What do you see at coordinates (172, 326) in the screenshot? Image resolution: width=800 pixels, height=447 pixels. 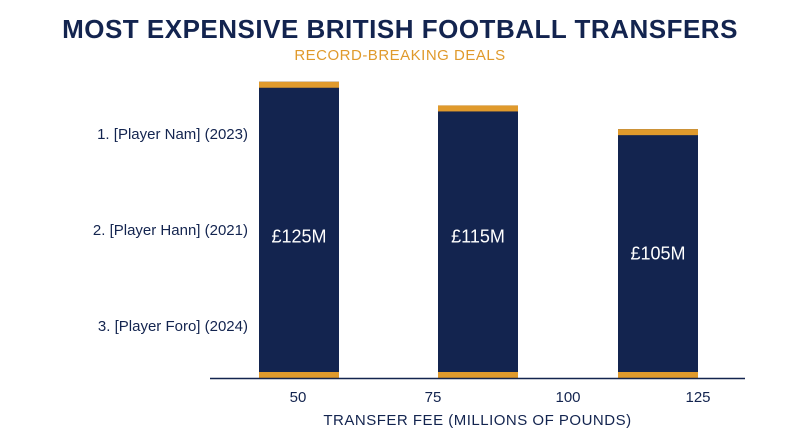 I see `category-label-3: 3. [Player Foro] (2024)` at bounding box center [172, 326].